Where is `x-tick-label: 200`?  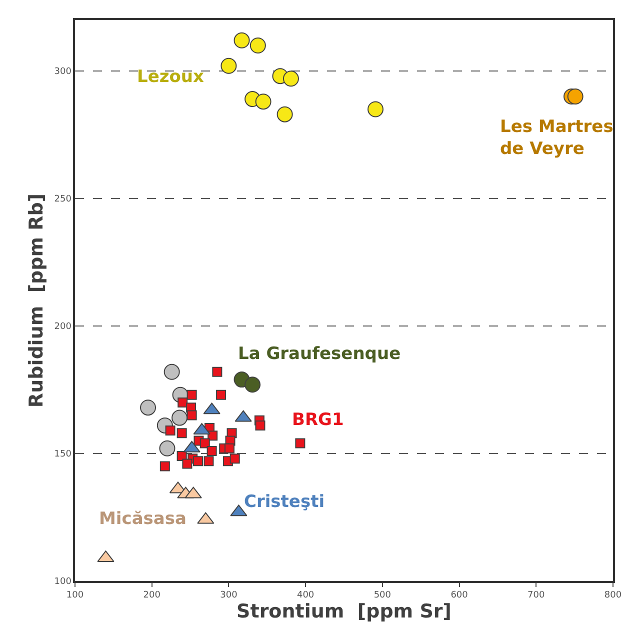 x-tick-label: 200 is located at coordinates (152, 595).